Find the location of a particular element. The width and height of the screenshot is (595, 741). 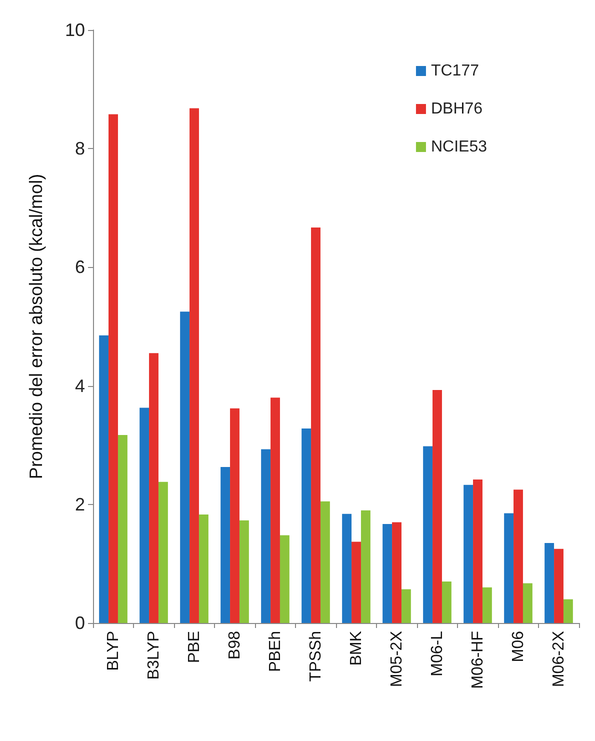

y-tick-label: 0 is located at coordinates (79, 623).